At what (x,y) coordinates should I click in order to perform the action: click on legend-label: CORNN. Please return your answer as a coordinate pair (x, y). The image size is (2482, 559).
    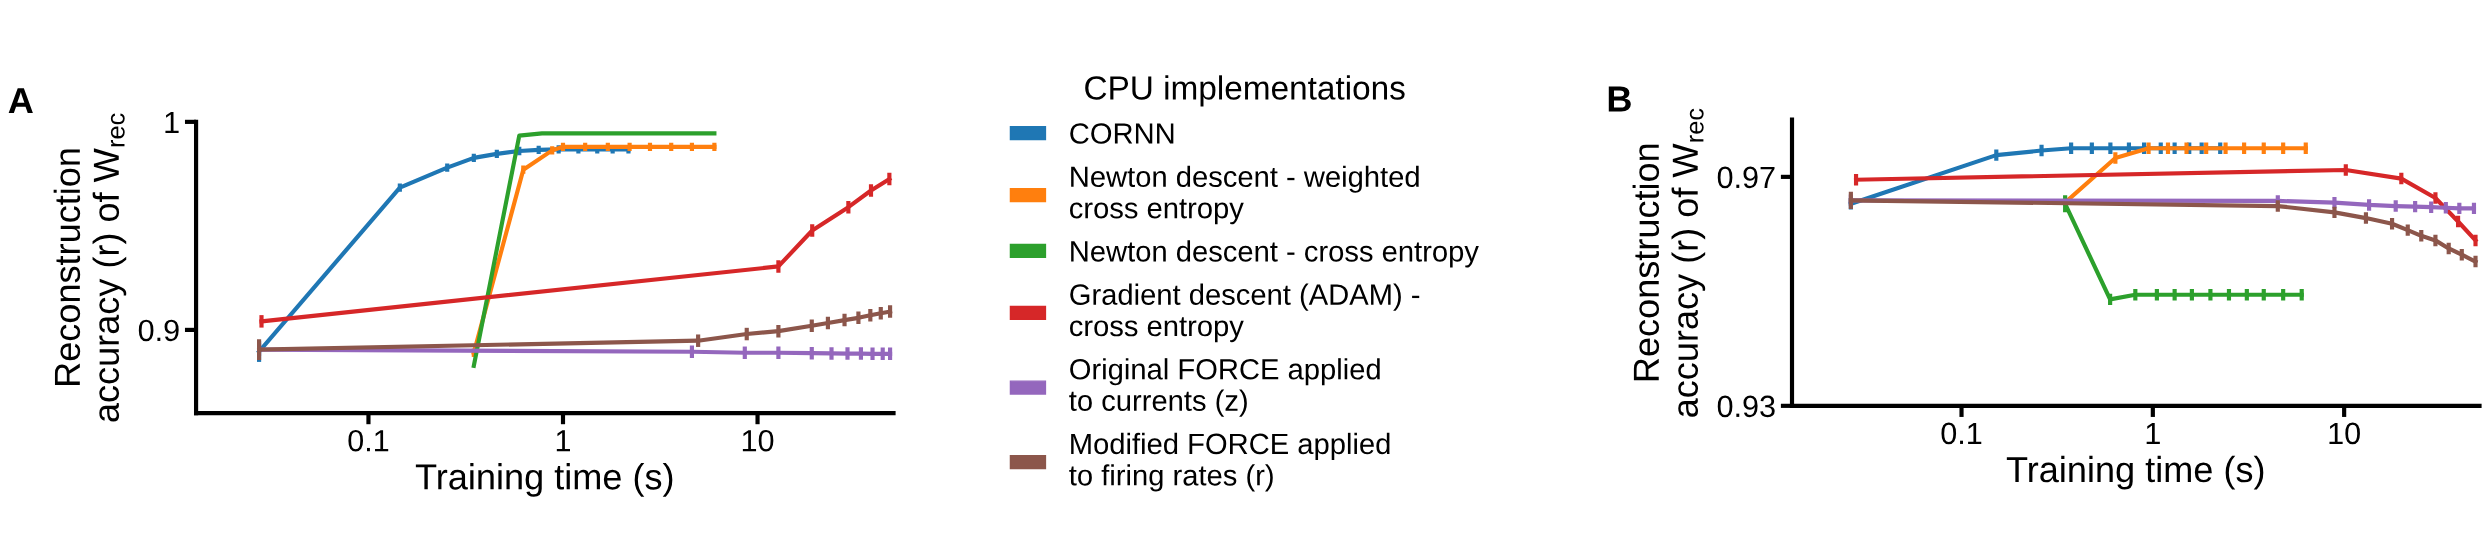
    Looking at the image, I should click on (1122, 133).